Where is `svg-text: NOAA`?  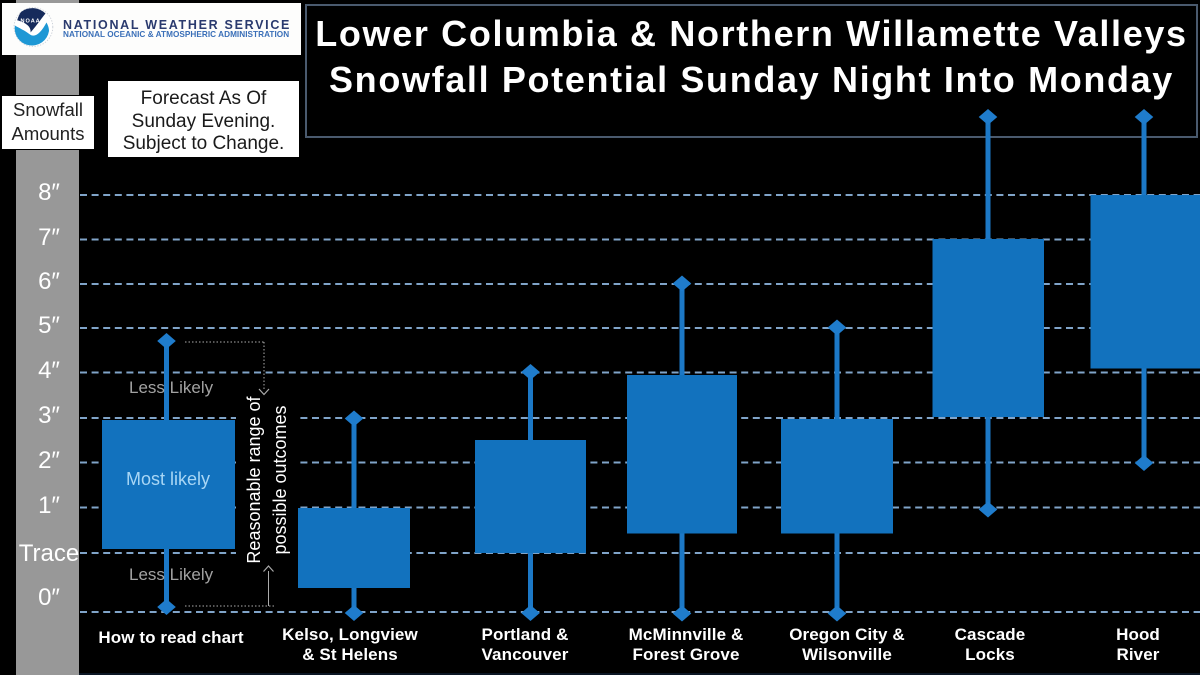
svg-text: NOAA is located at coordinates (31, 21).